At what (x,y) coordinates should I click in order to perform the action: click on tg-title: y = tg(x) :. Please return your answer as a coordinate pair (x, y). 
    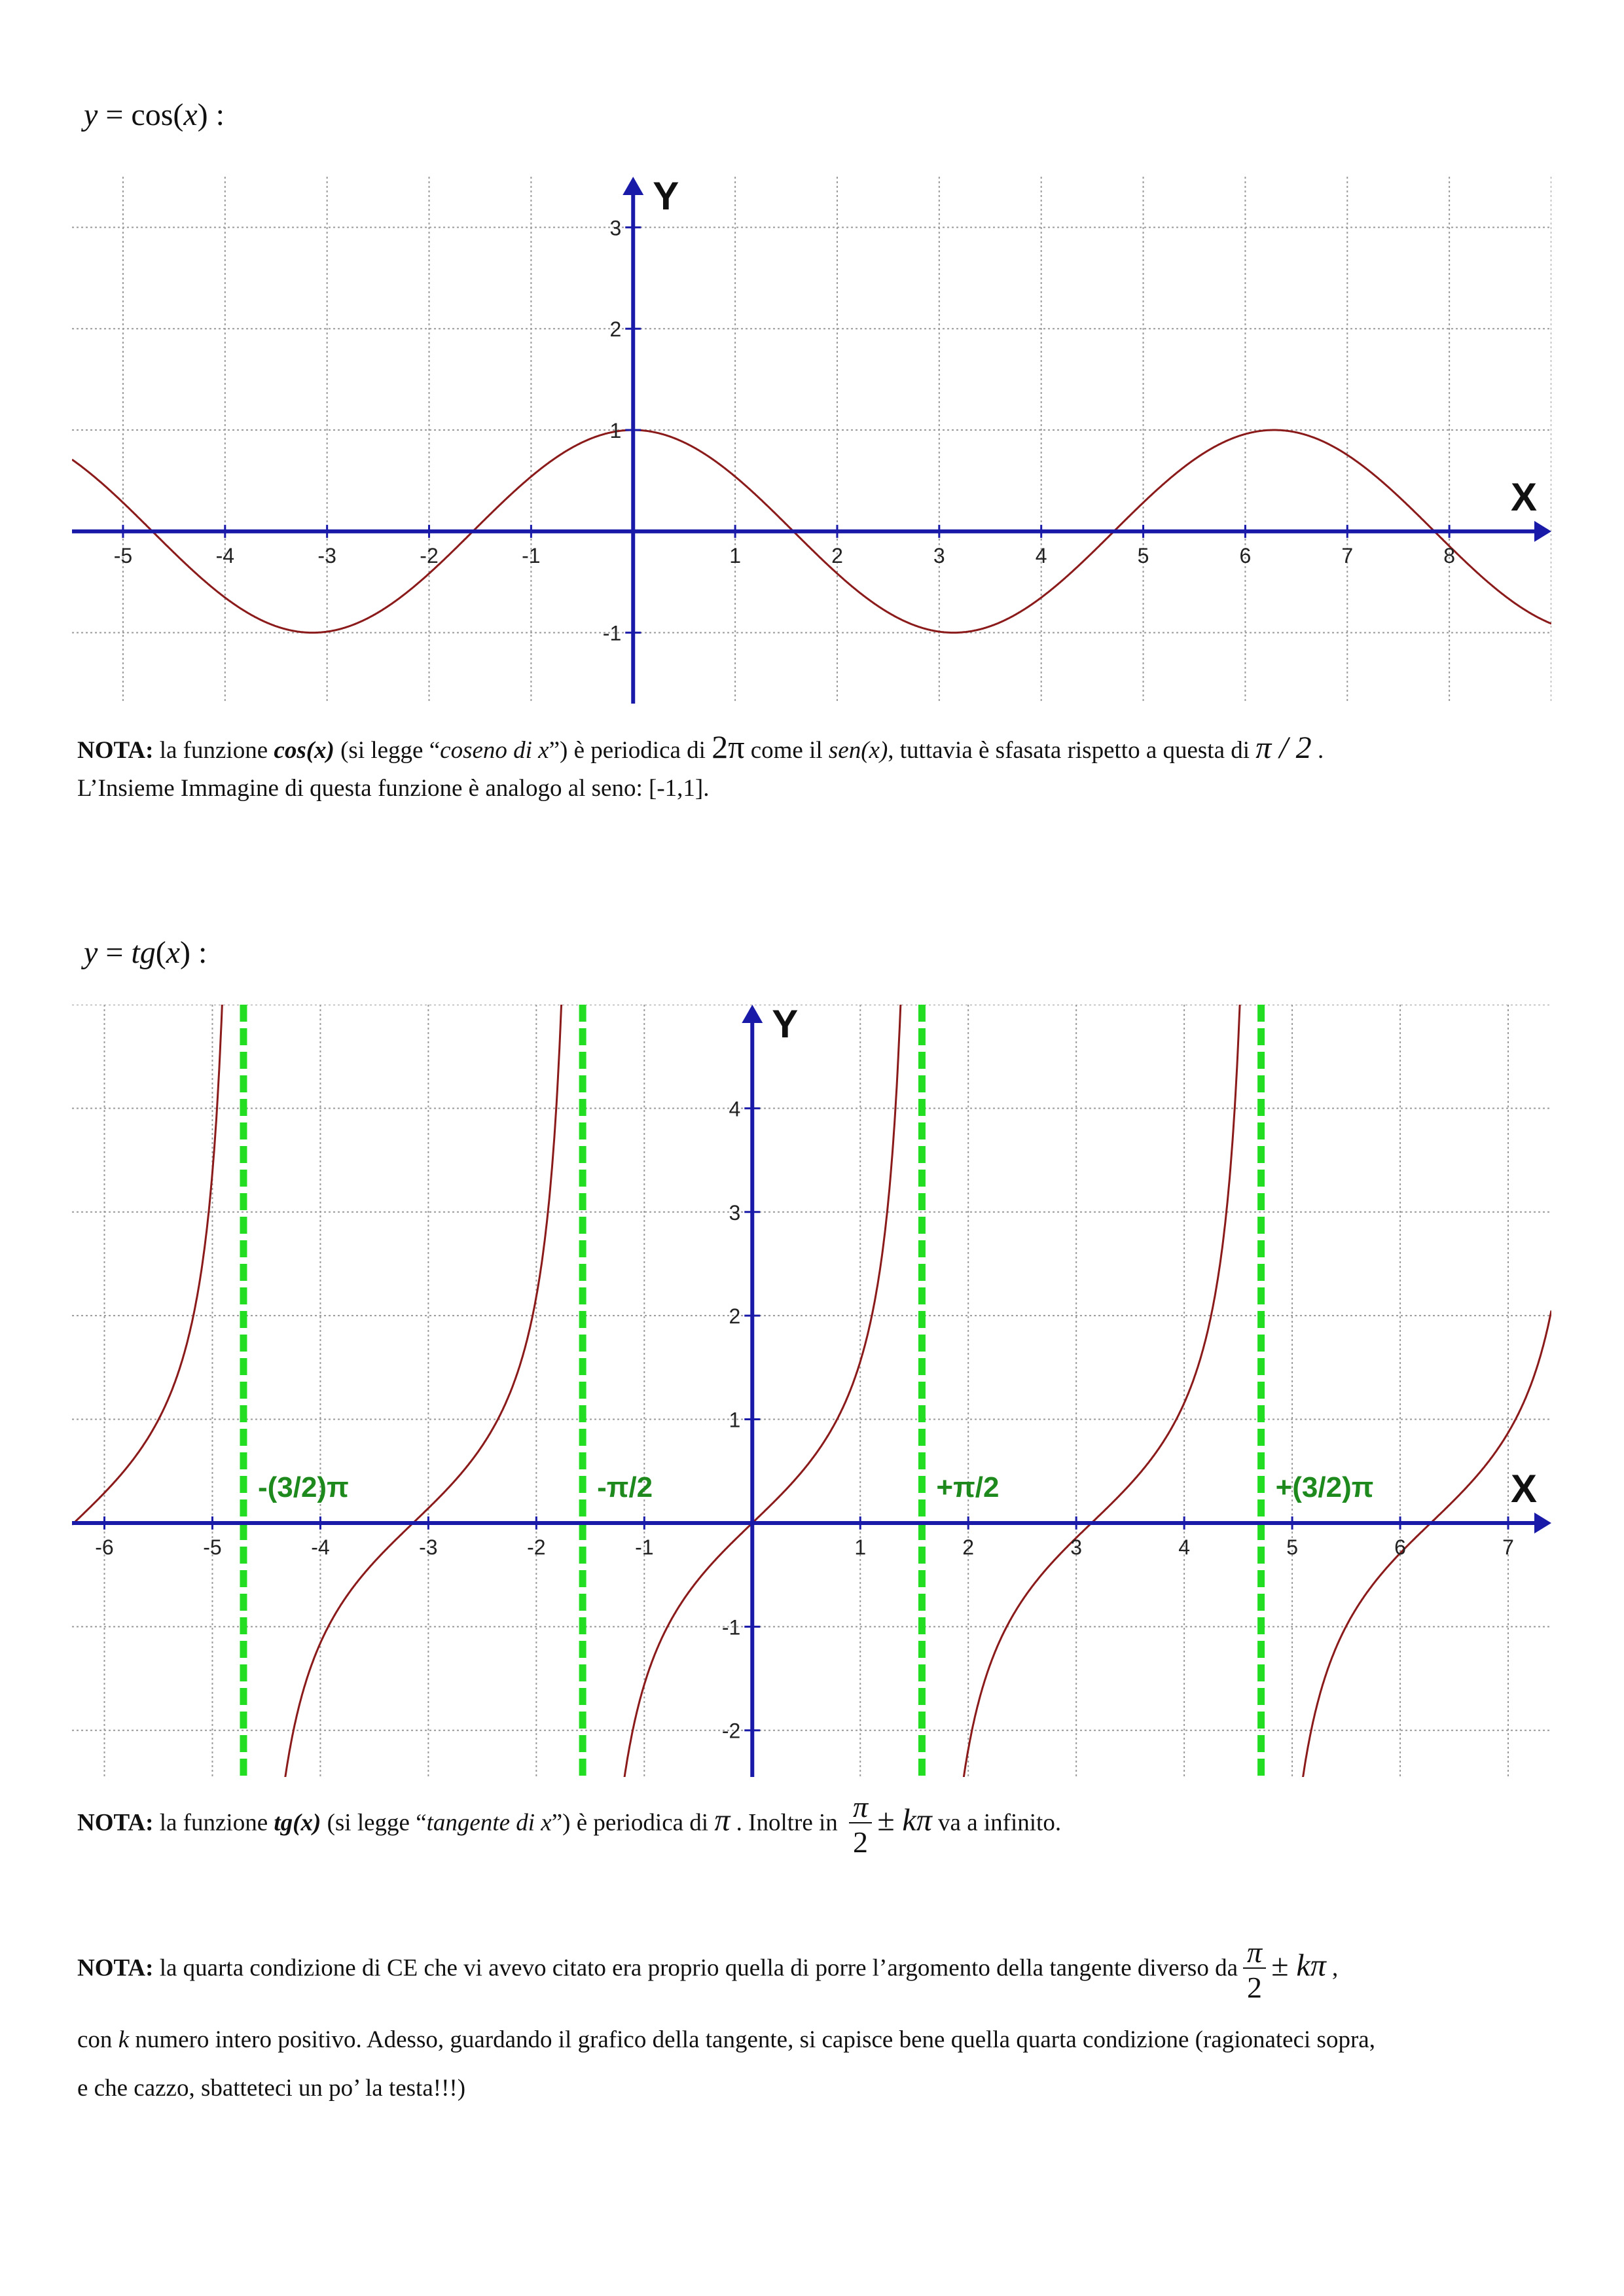
    Looking at the image, I should click on (145, 953).